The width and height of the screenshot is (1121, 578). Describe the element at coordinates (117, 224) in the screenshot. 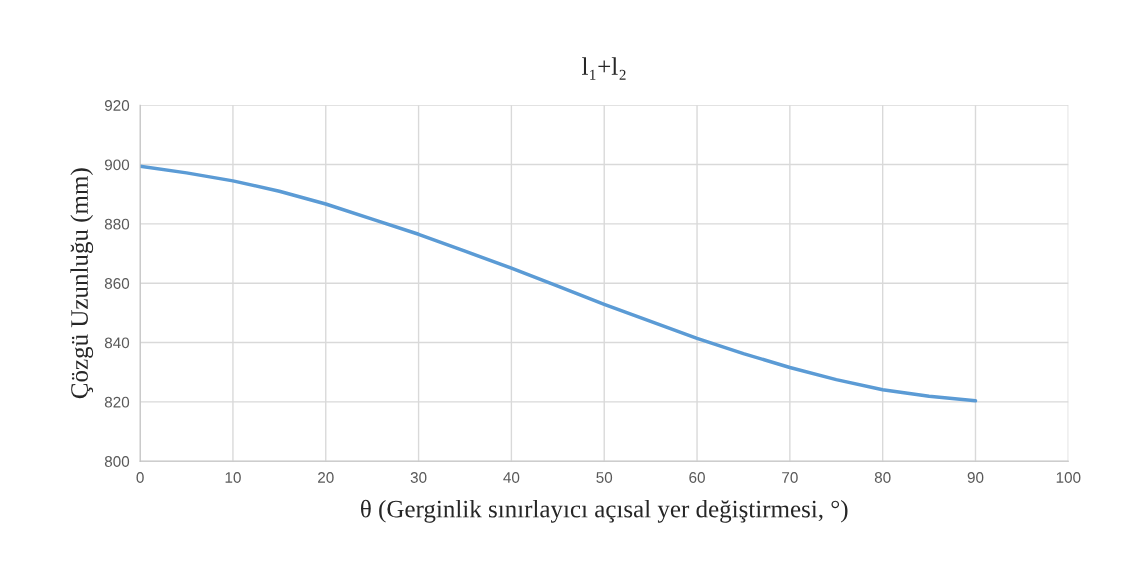

I see `y-tick-label: 880` at that location.